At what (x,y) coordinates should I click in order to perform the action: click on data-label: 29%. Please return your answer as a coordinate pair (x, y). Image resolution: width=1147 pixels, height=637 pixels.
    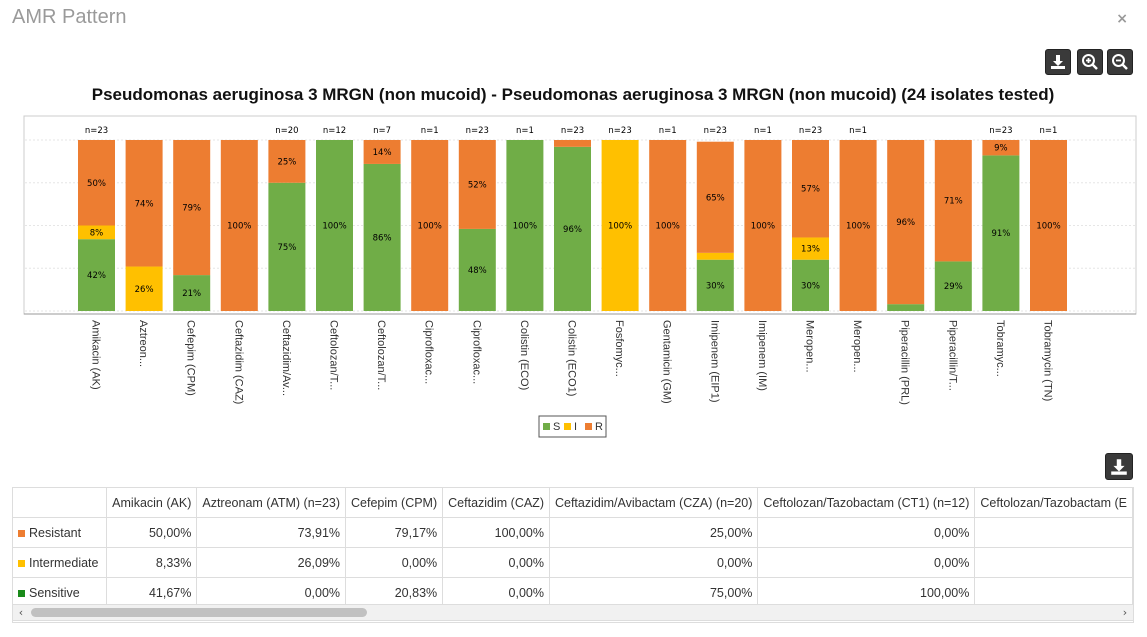
    Looking at the image, I should click on (953, 287).